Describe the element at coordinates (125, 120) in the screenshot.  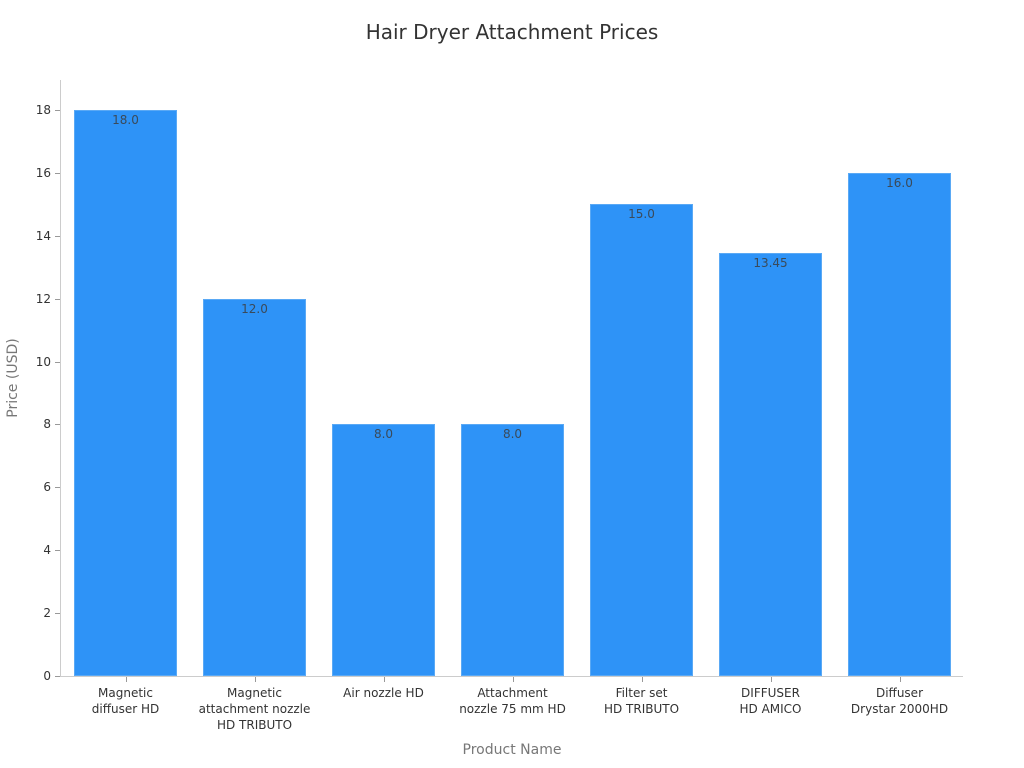
I see `bar-value-label: 18.0` at that location.